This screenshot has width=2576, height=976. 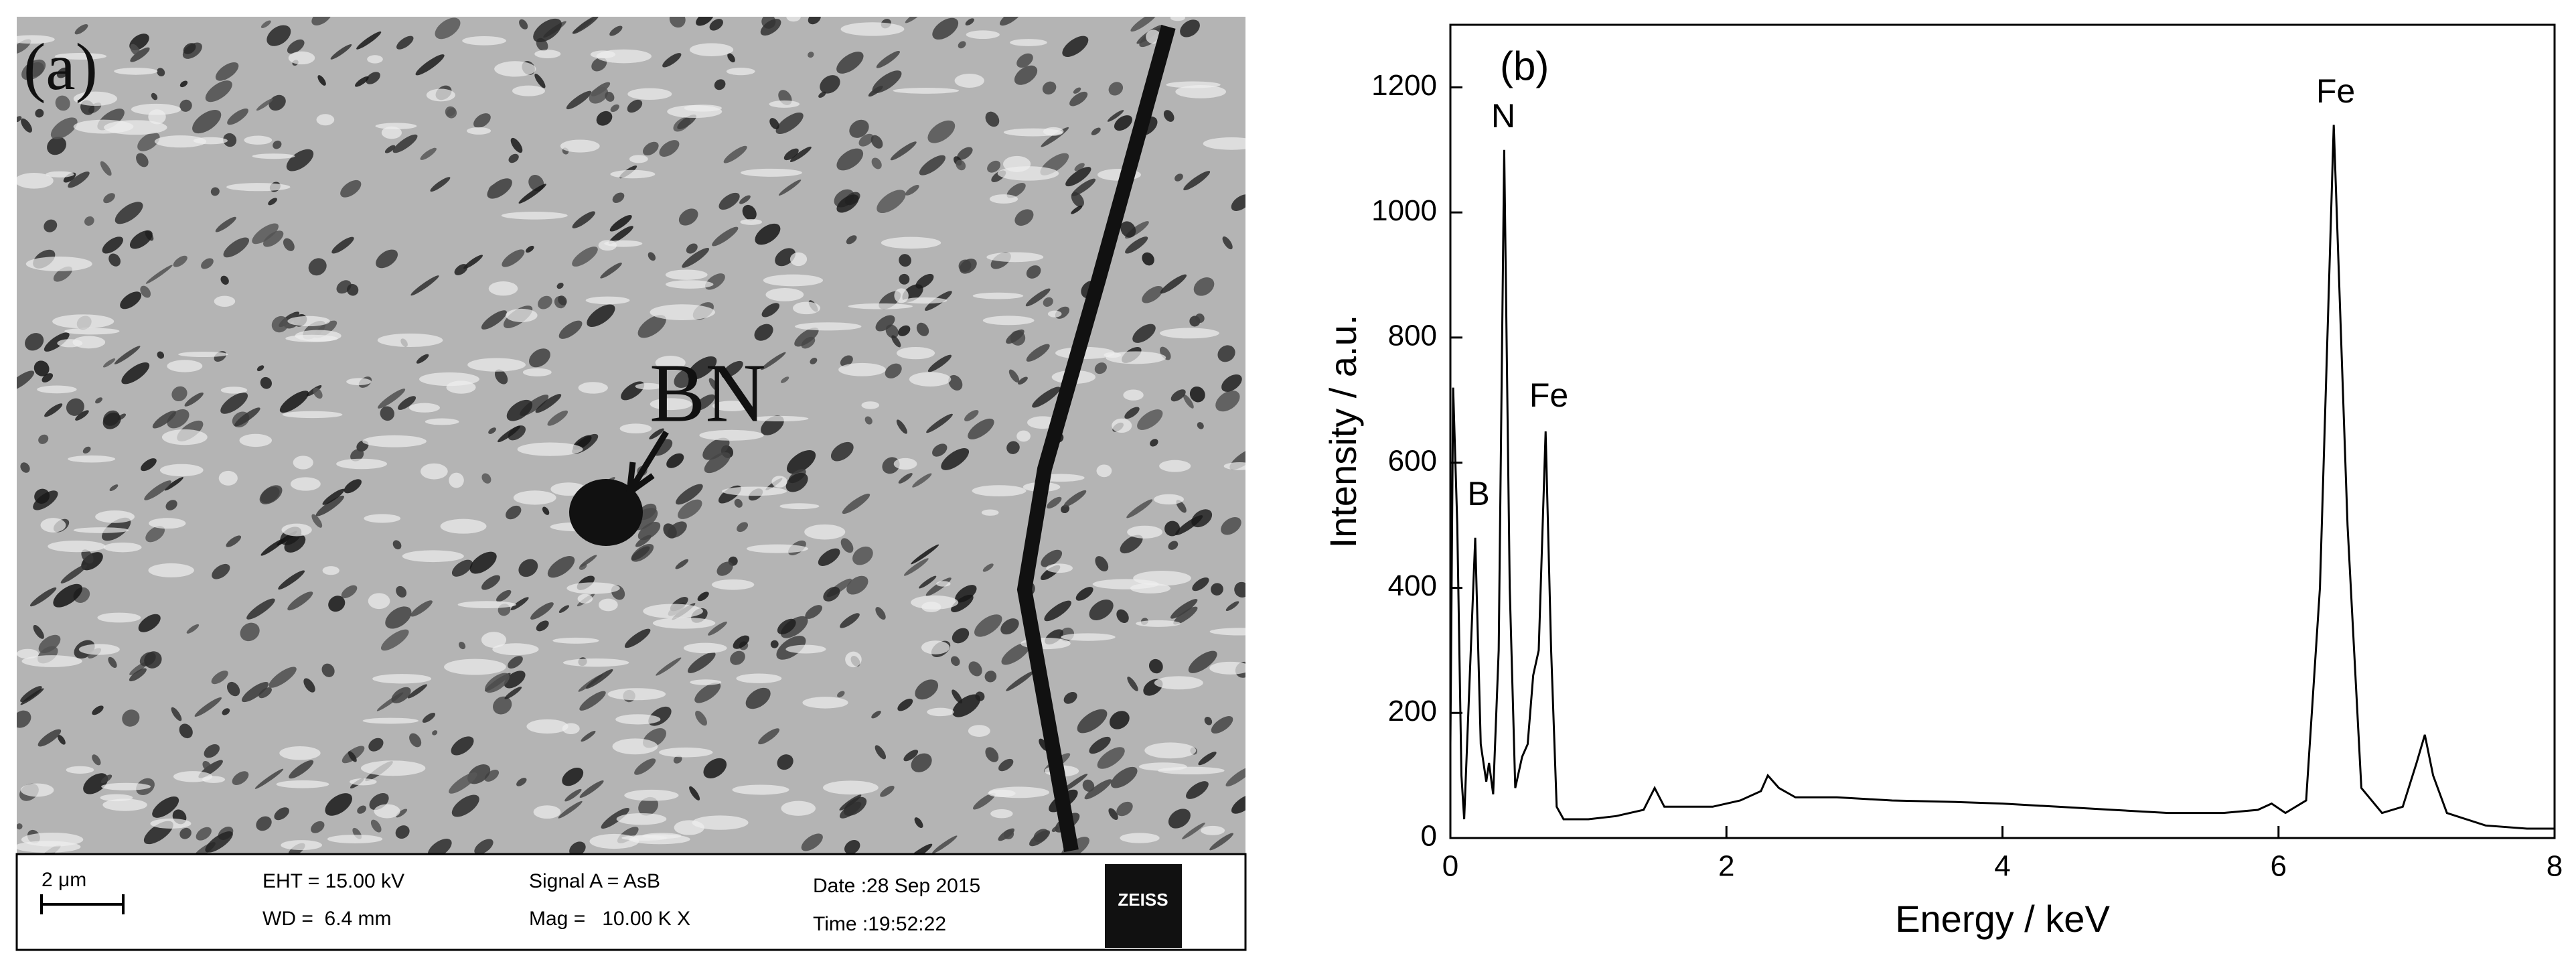 I want to click on peak-label: N, so click(x=1503, y=116).